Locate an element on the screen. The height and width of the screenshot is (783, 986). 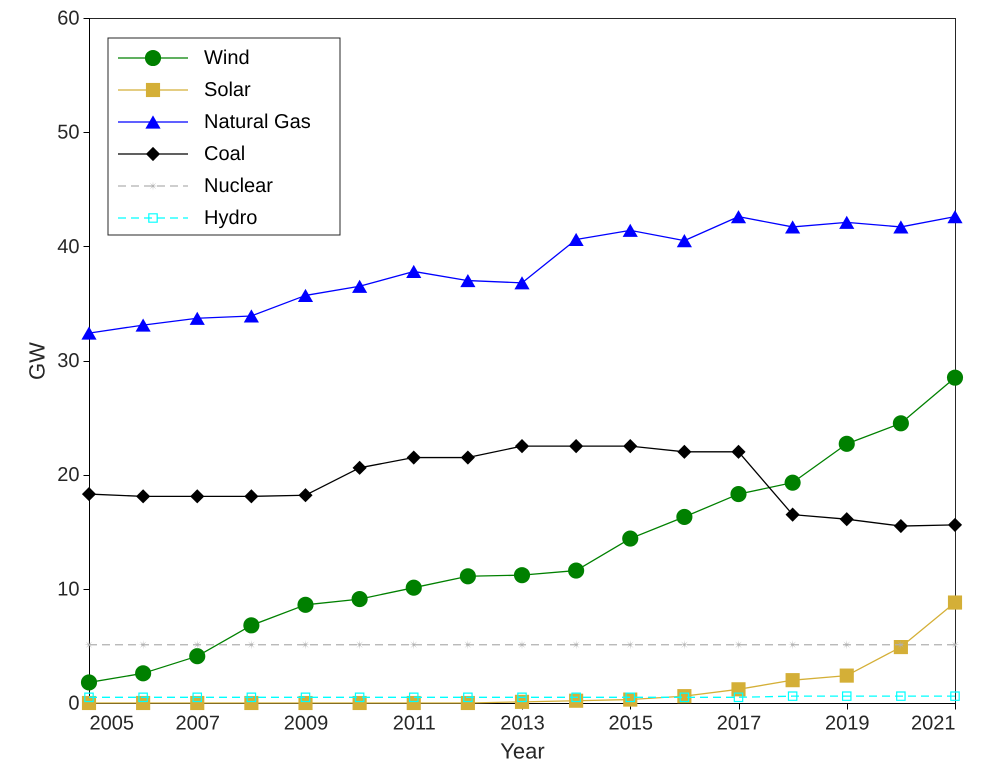
y-tick-label: 30 is located at coordinates (68, 361).